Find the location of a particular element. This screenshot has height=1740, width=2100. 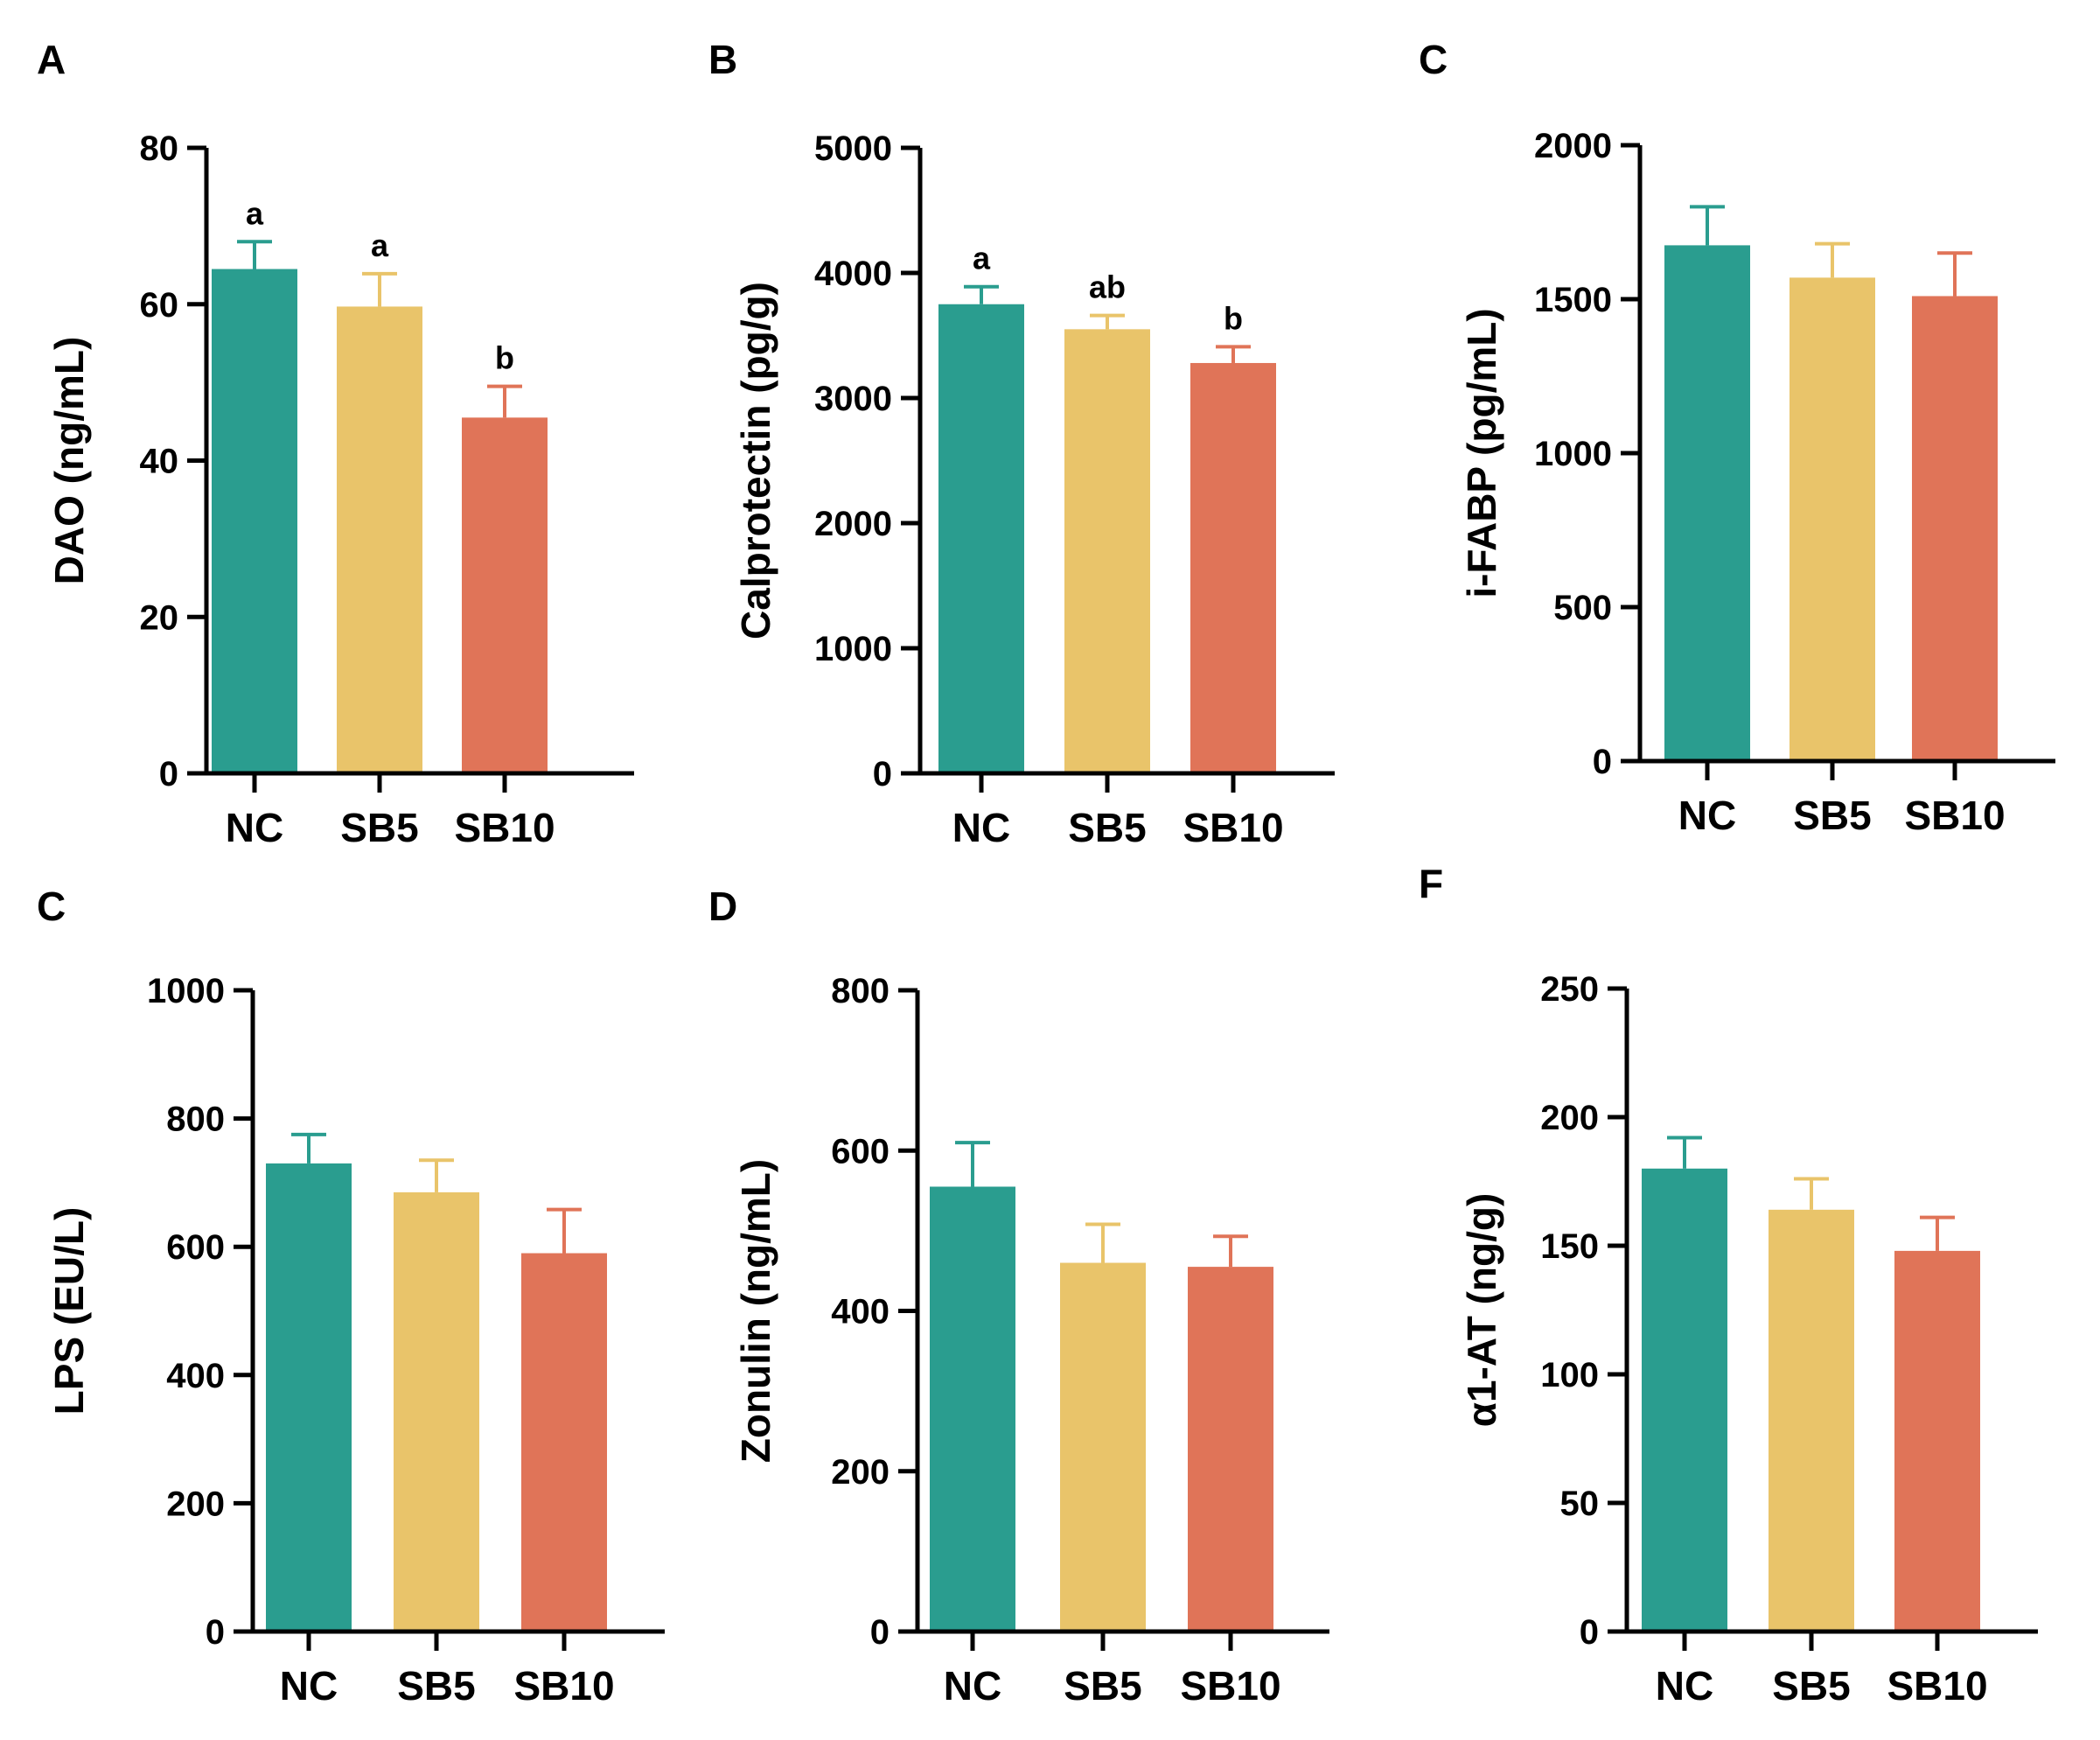

y-tick-label: 150 is located at coordinates (1569, 1246).